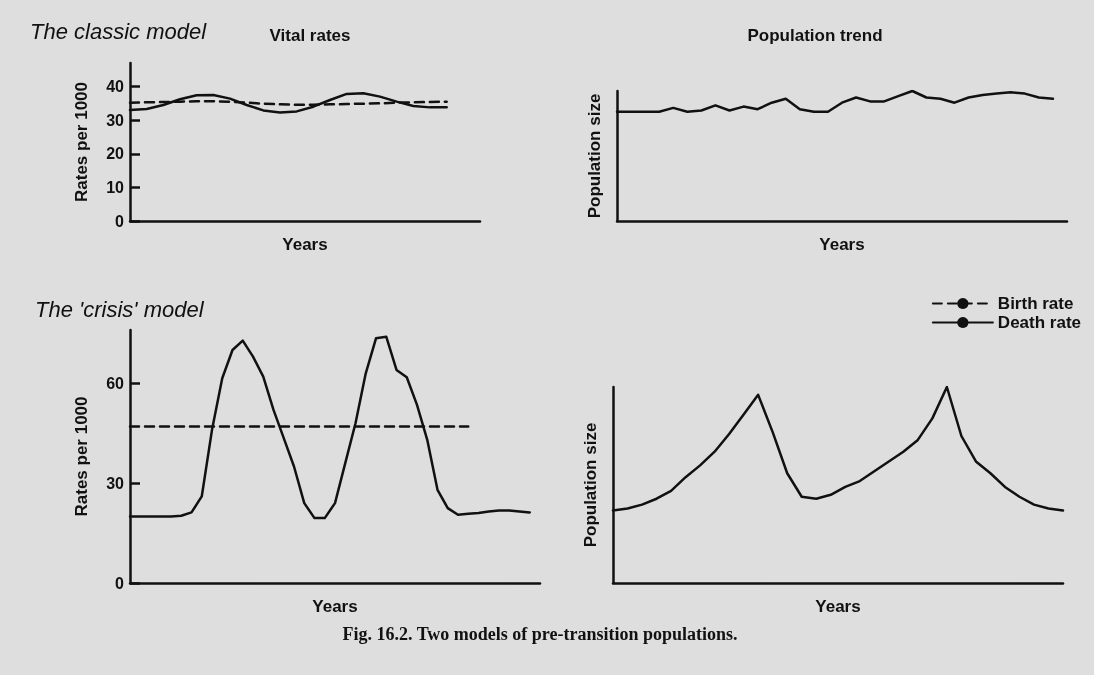  Describe the element at coordinates (120, 309) in the screenshot. I see `text: The 'crisis' model` at that location.